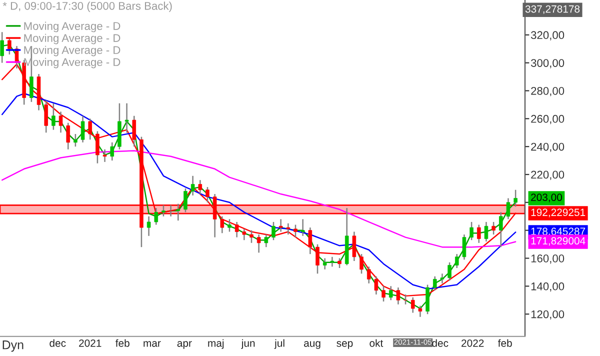  I want to click on x-tick-label: dec, so click(58, 343).